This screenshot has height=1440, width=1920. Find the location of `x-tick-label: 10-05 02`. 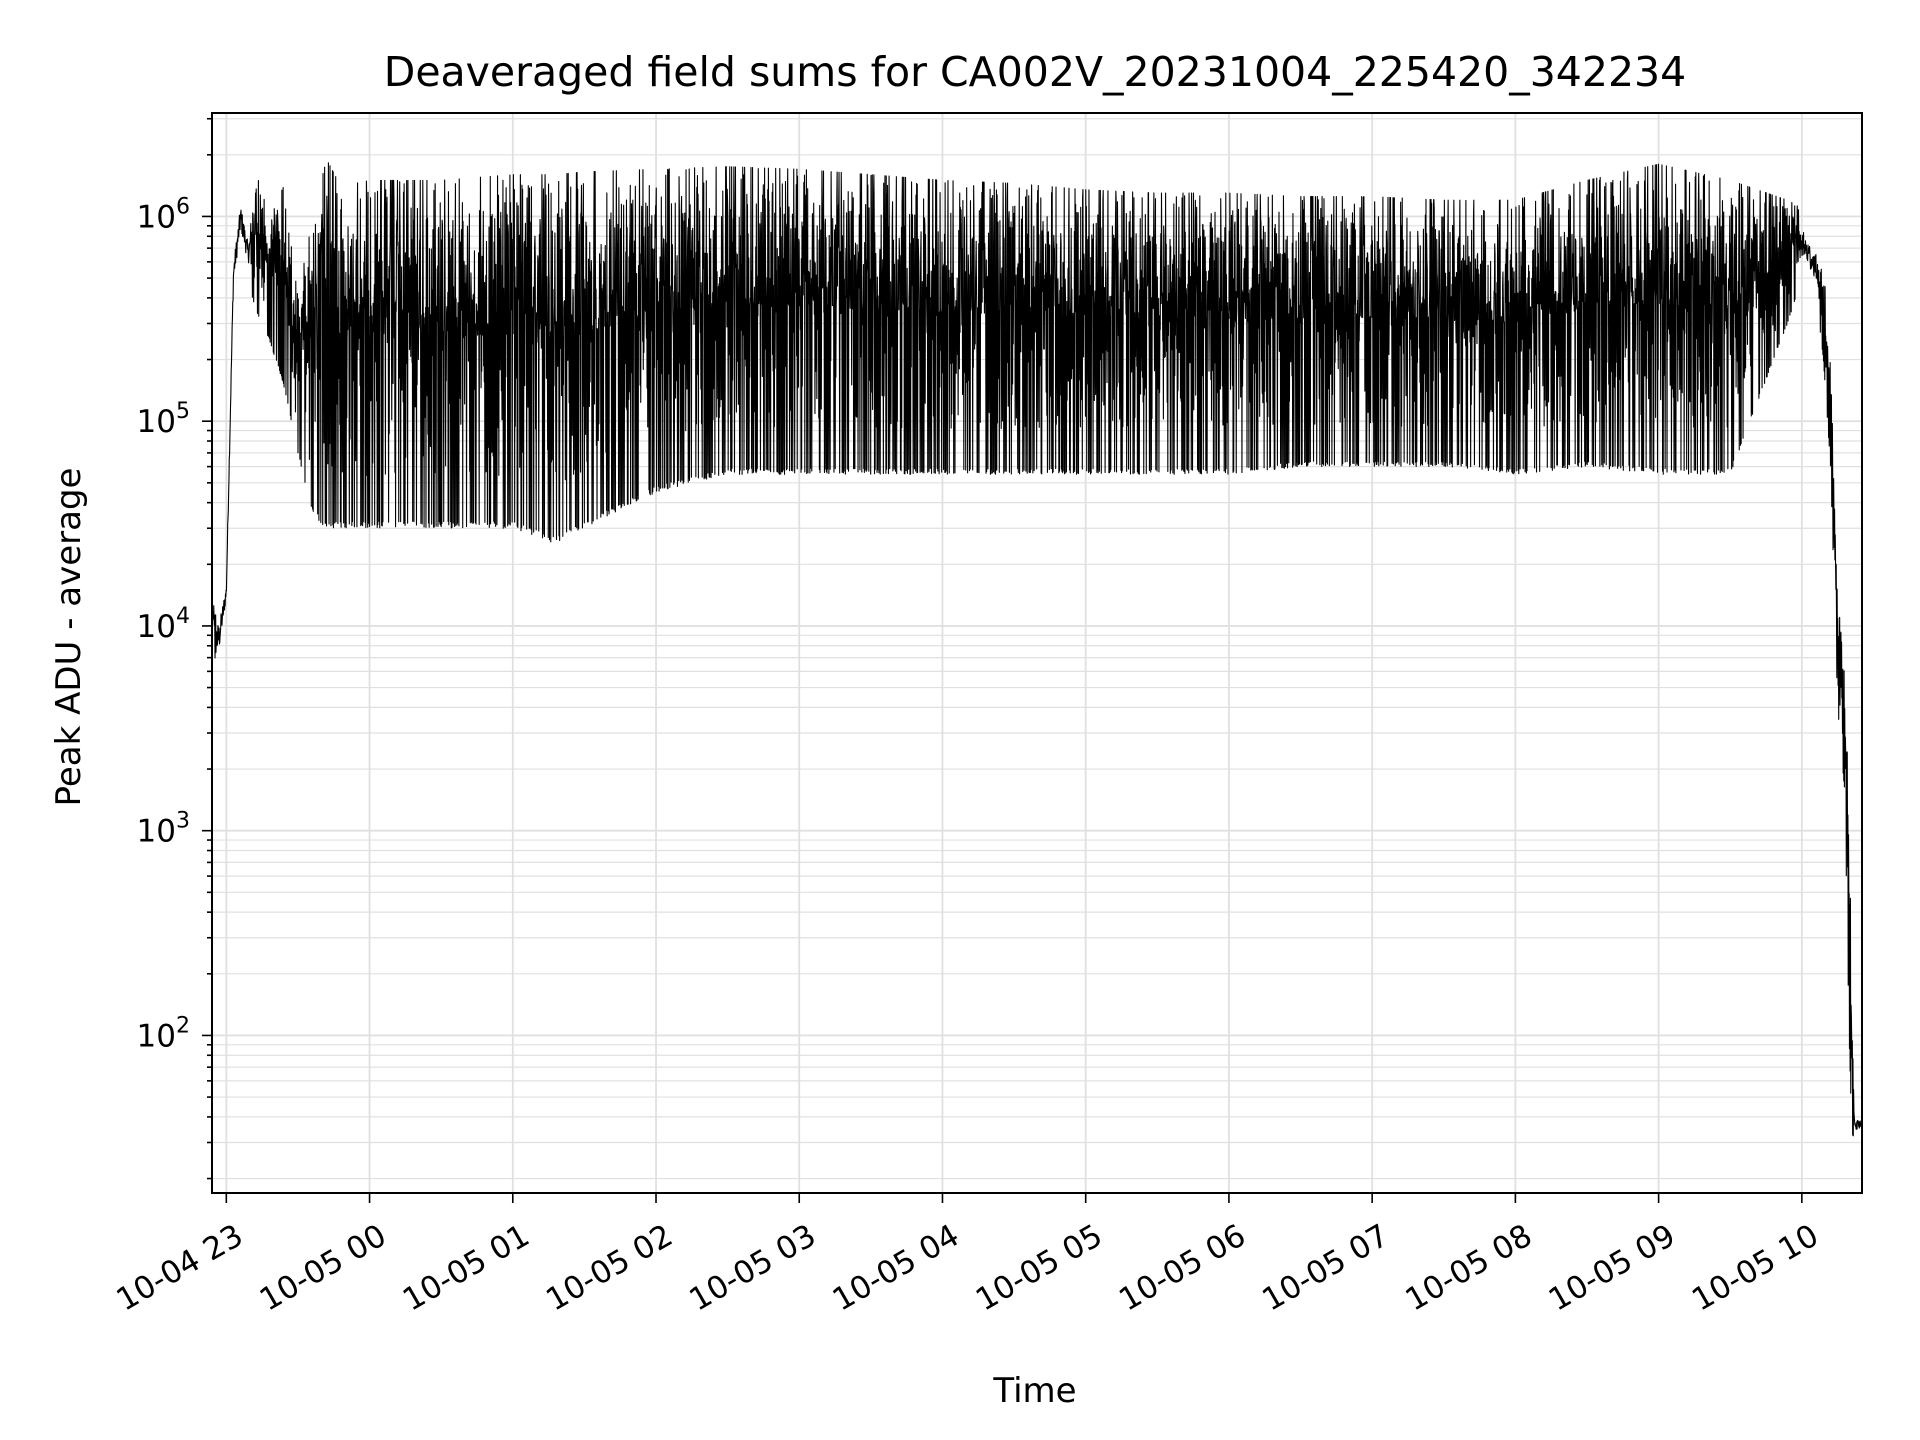

x-tick-label: 10-05 02 is located at coordinates (609, 1268).